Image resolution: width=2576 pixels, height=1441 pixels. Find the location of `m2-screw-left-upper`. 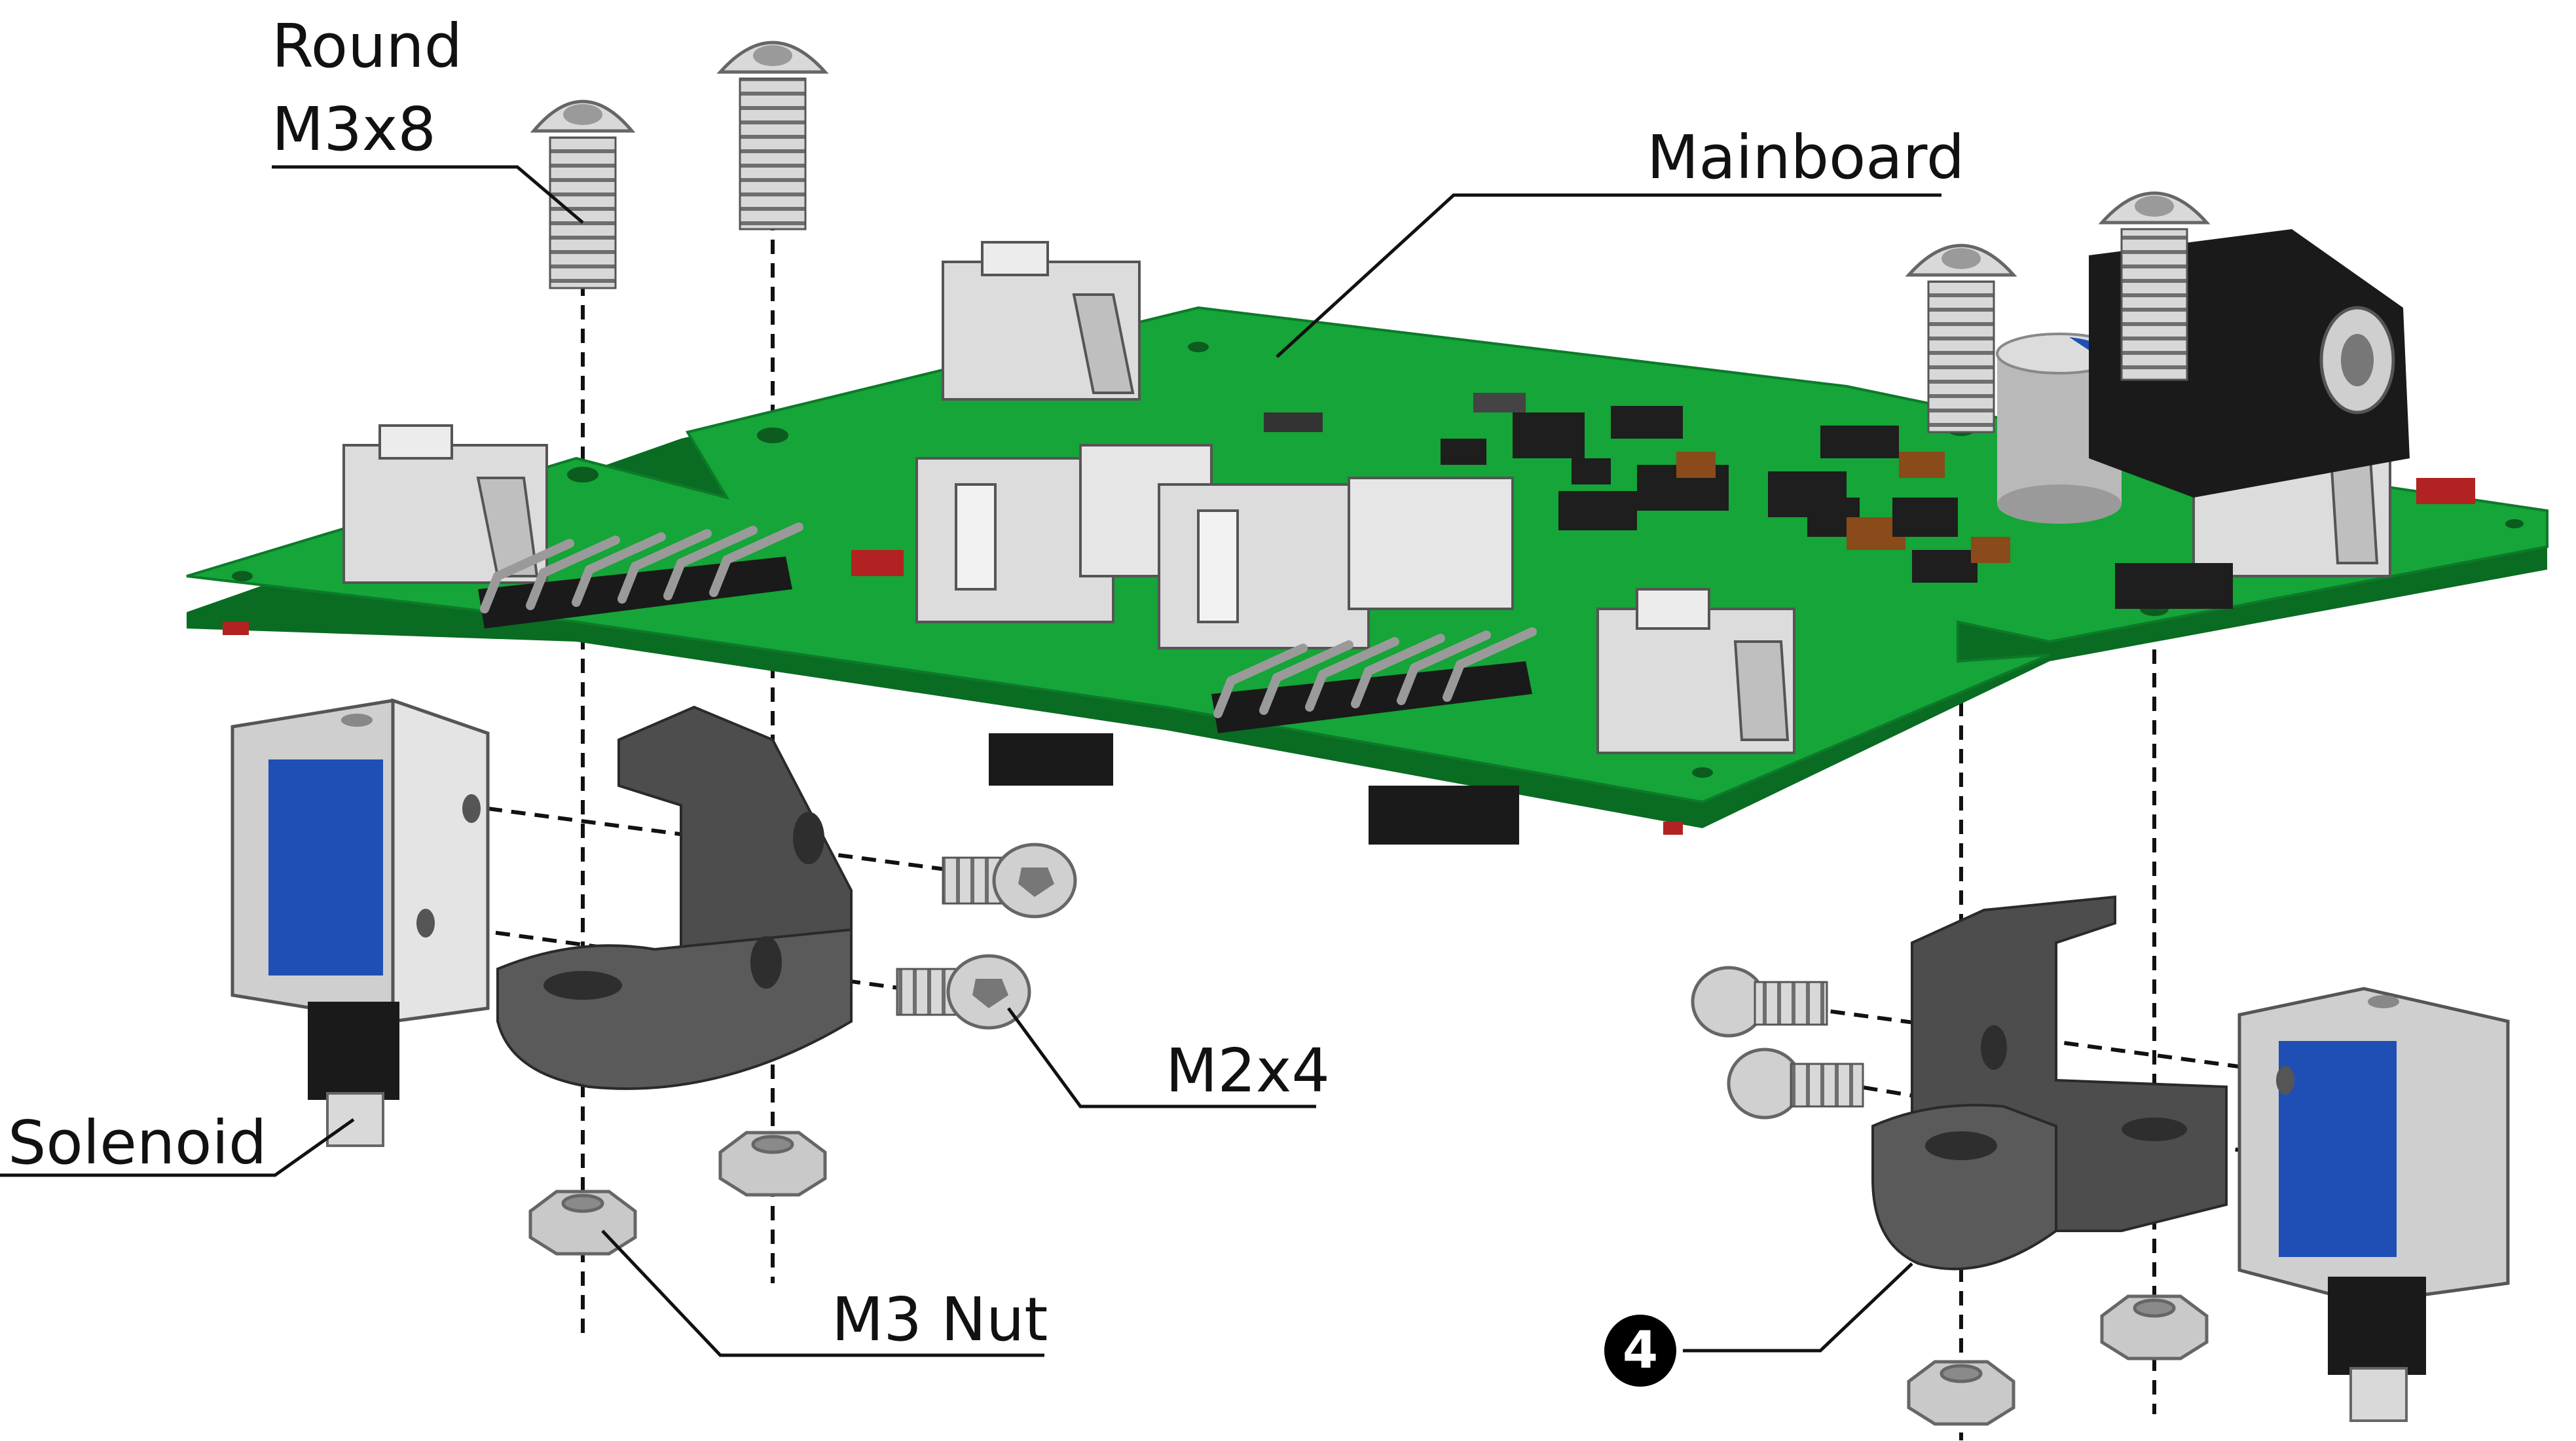

m2-screw-left-upper is located at coordinates (1009, 881).